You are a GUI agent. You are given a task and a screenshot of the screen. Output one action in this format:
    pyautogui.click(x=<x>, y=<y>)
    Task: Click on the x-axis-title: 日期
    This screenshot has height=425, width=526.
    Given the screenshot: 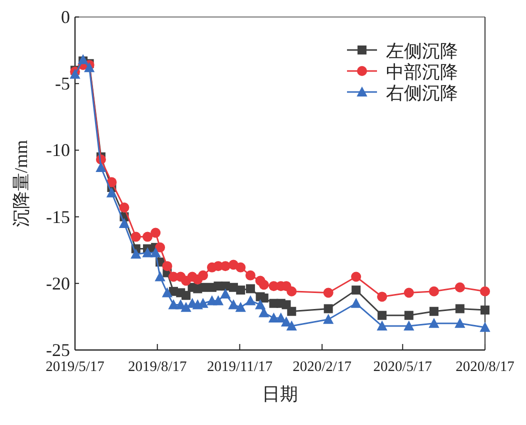 What is the action you would take?
    pyautogui.click(x=280, y=394)
    